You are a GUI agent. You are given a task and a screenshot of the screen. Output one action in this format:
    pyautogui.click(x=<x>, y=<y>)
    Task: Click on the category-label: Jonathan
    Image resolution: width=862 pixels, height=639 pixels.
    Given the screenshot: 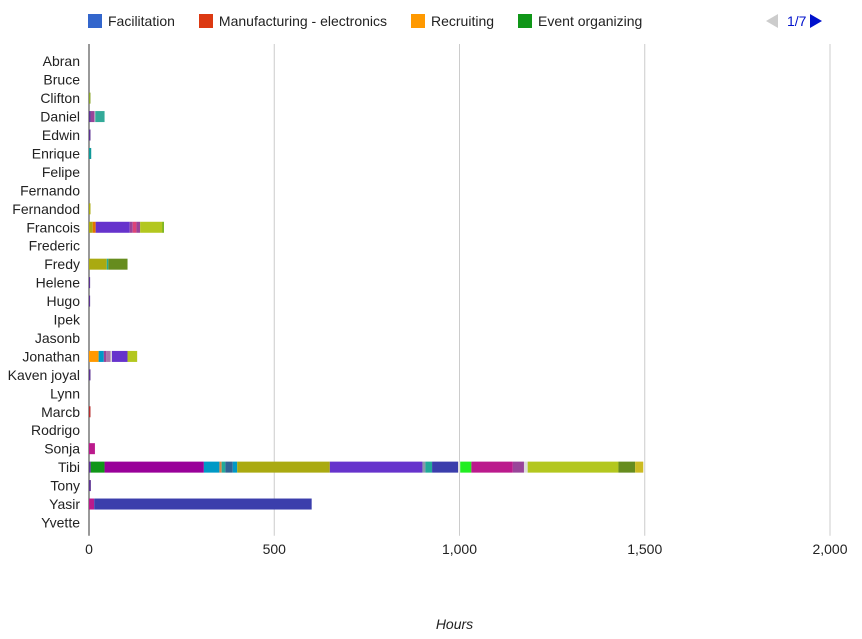 What is the action you would take?
    pyautogui.click(x=51, y=356)
    